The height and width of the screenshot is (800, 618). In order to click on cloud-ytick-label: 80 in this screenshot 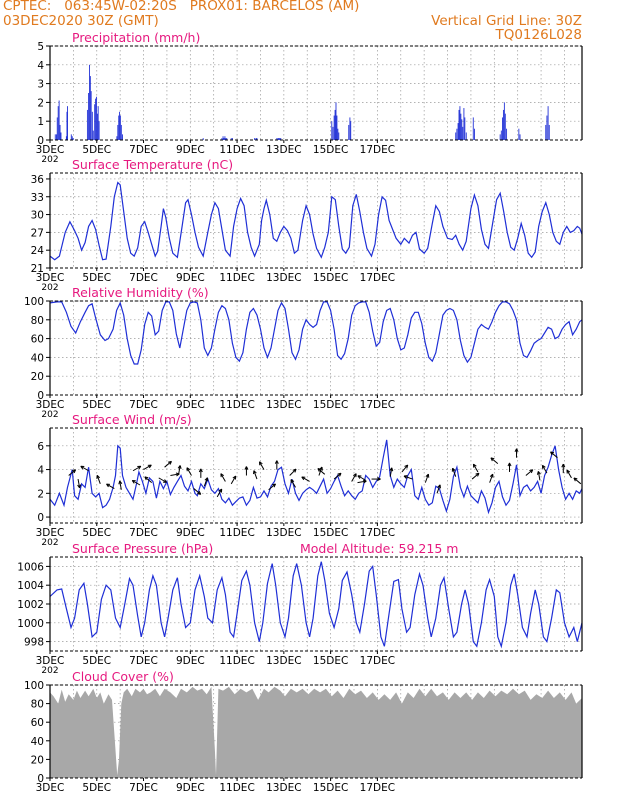, I will do `click(37, 705)`.